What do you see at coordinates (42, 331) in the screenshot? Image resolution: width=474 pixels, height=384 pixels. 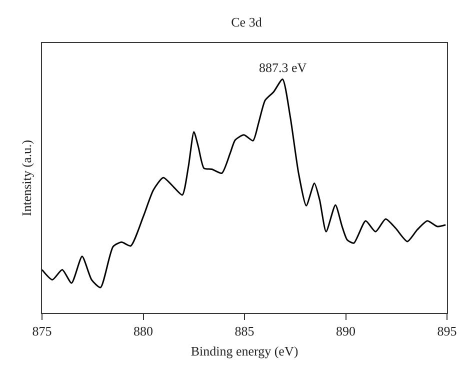 I see `x-tick-label: 875` at bounding box center [42, 331].